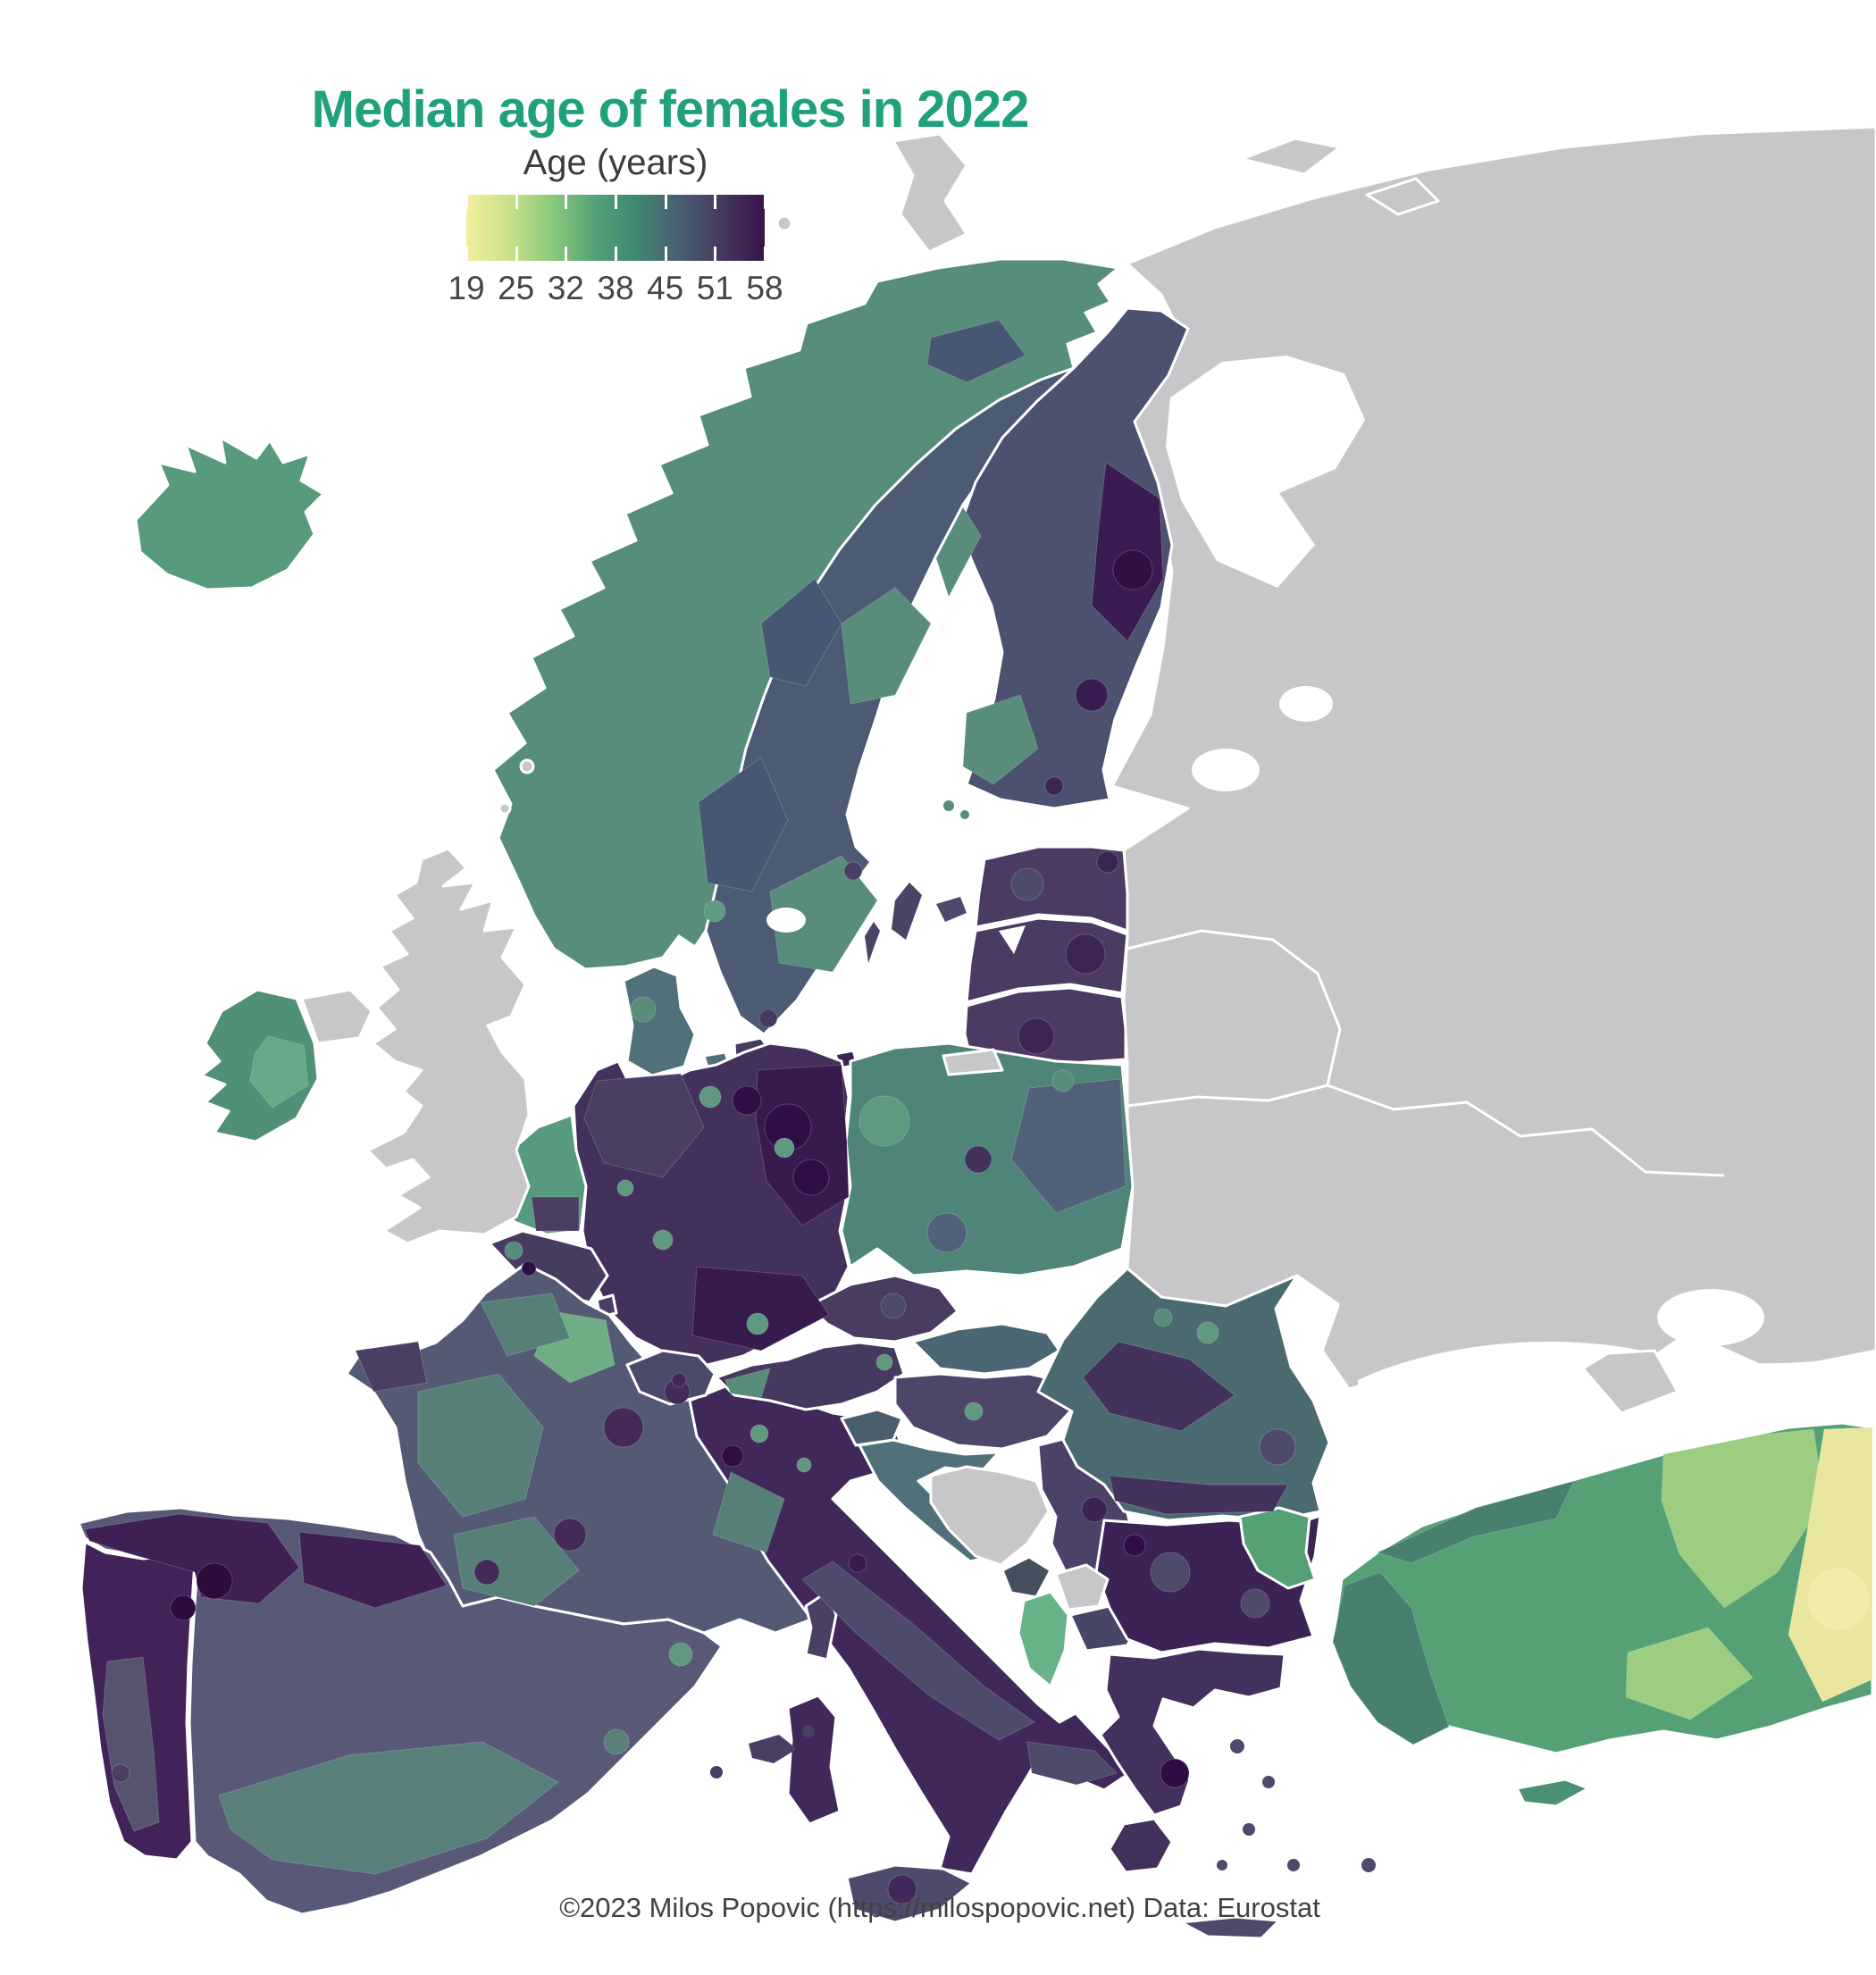 The height and width of the screenshot is (1975, 1876). I want to click on island-saaremaa, so click(951, 909).